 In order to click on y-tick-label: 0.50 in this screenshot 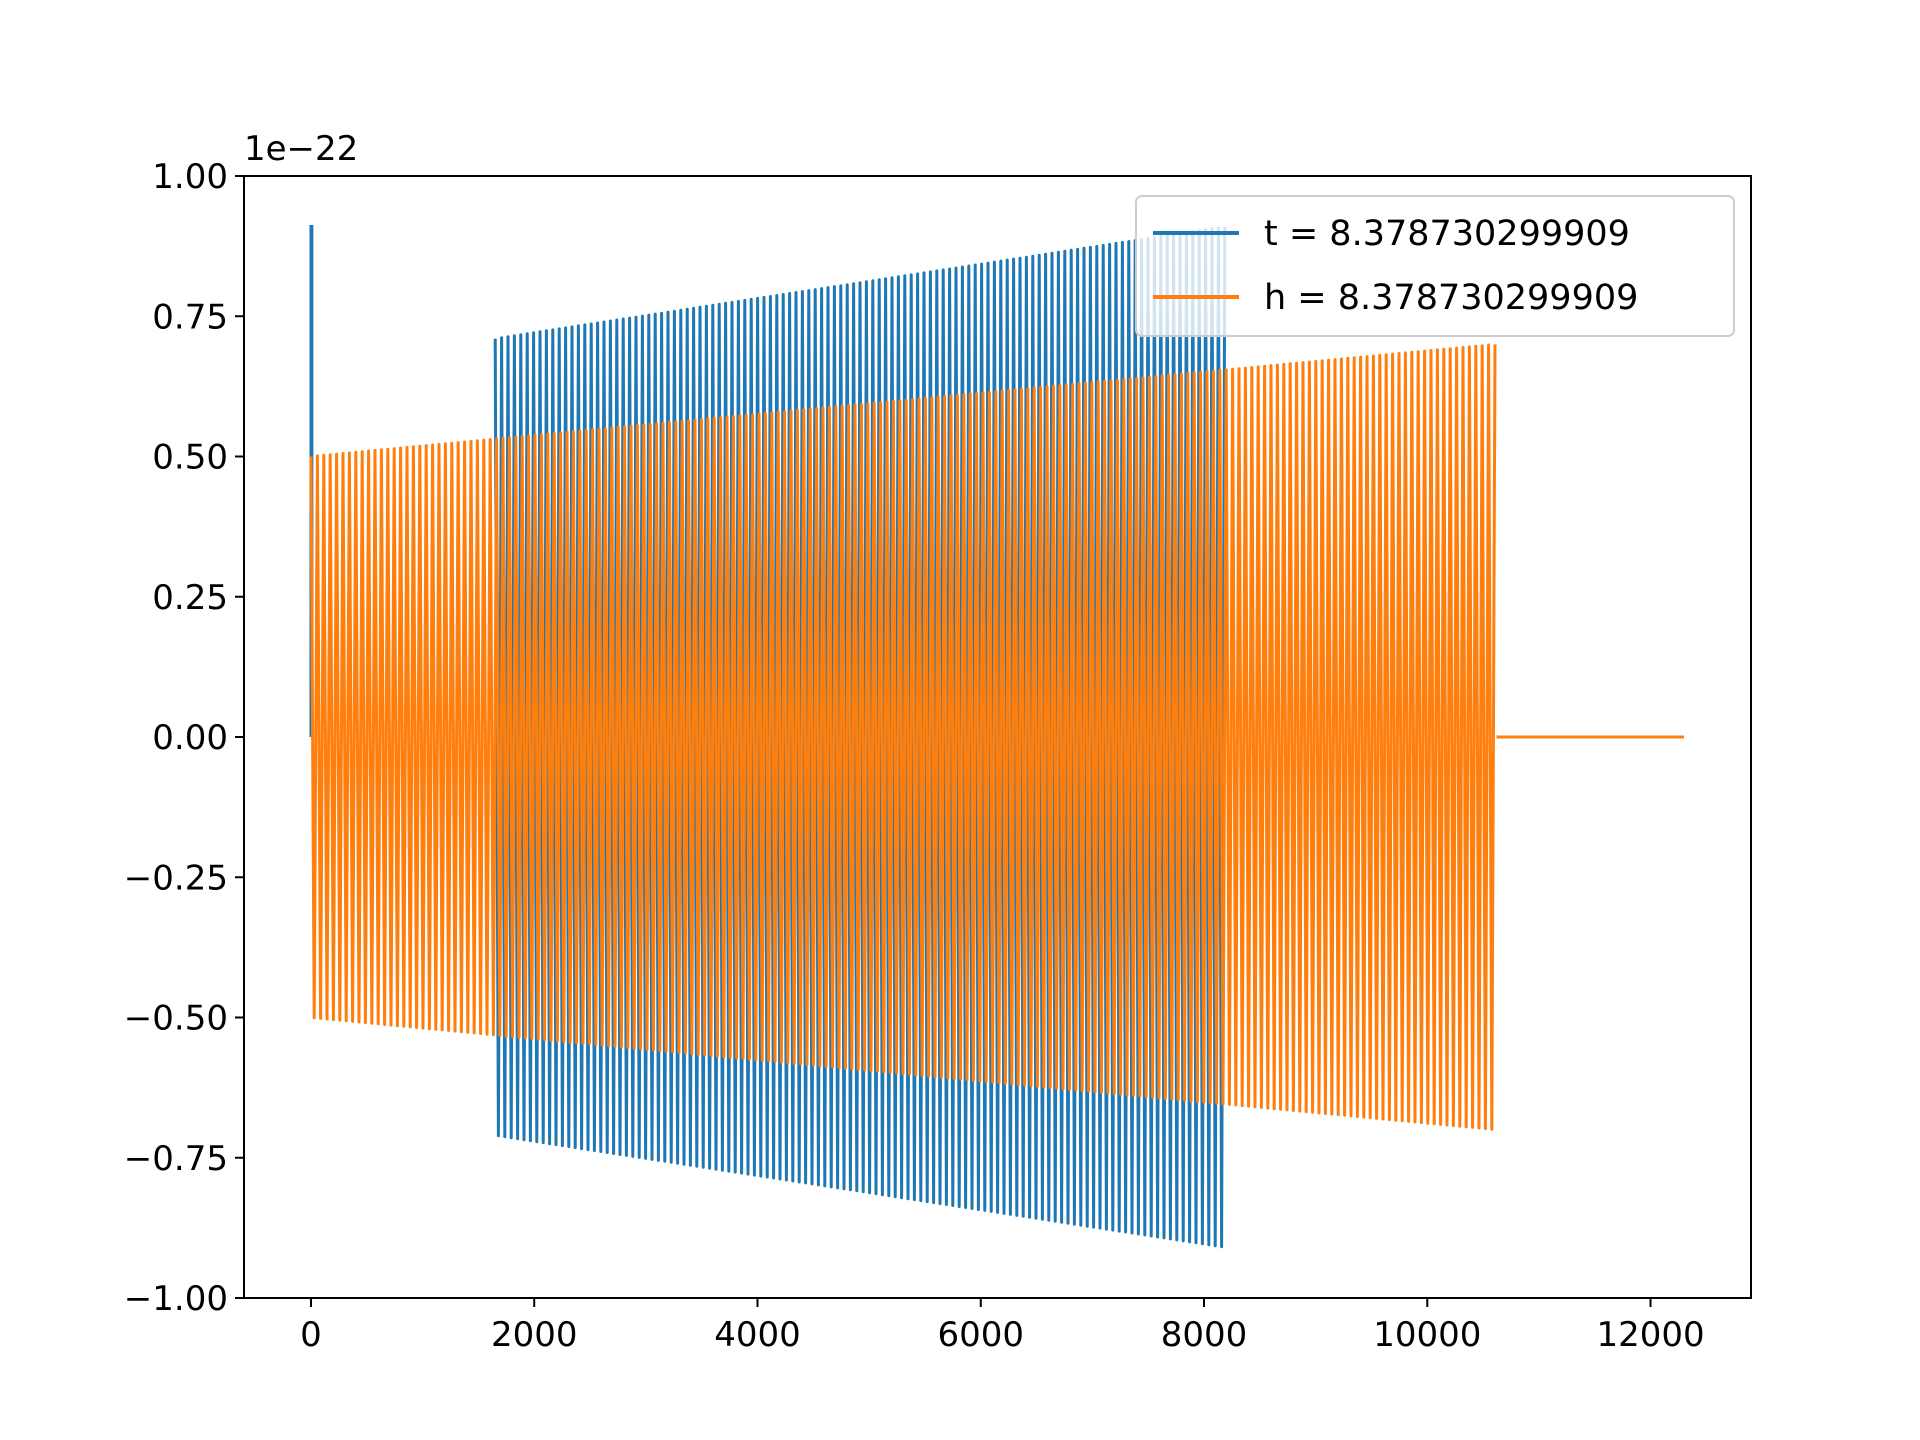, I will do `click(190, 458)`.